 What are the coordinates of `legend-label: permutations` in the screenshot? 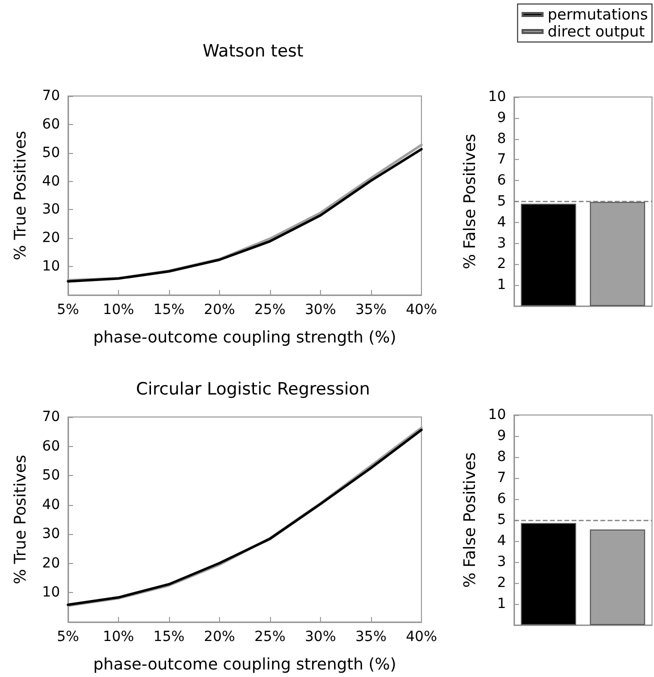 It's located at (598, 15).